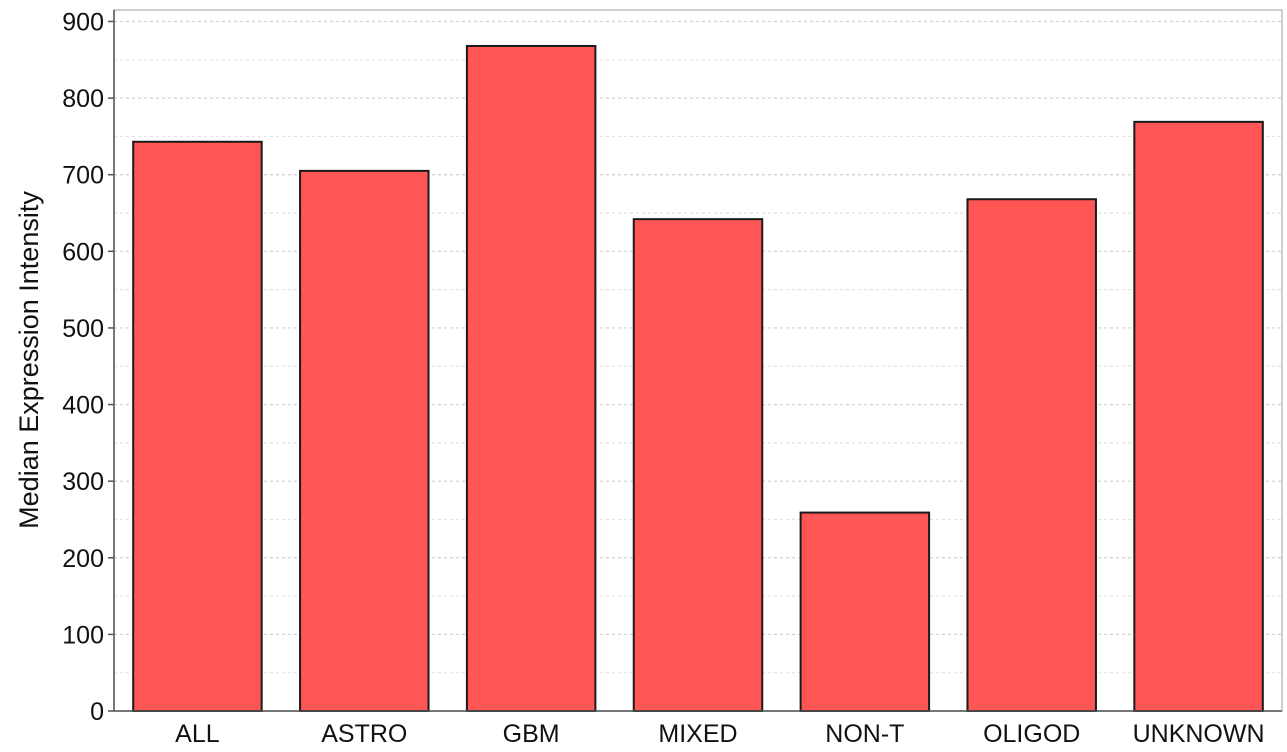 The image size is (1287, 752). I want to click on bar-all, so click(197, 426).